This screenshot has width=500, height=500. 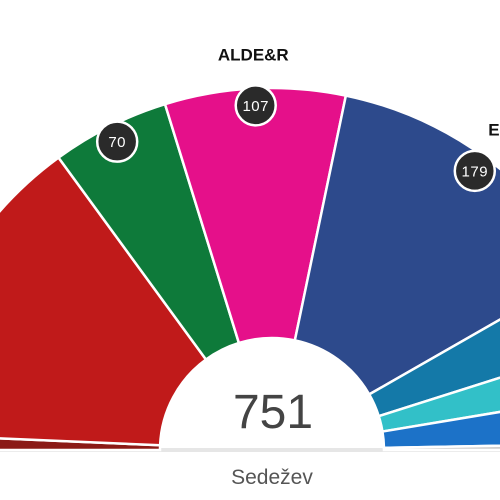 I want to click on total-seats: 751, so click(x=273, y=412).